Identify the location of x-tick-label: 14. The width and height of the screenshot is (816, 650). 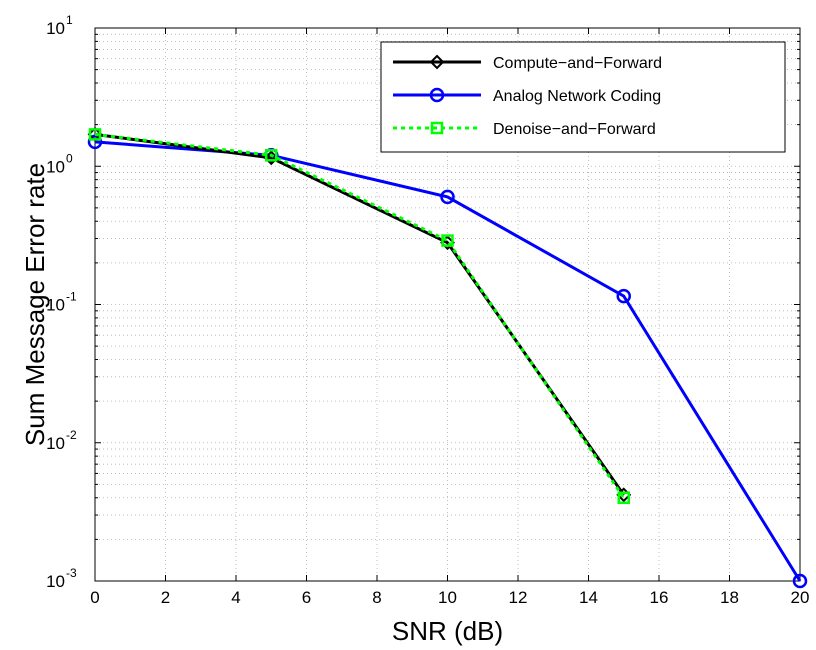
(588, 597).